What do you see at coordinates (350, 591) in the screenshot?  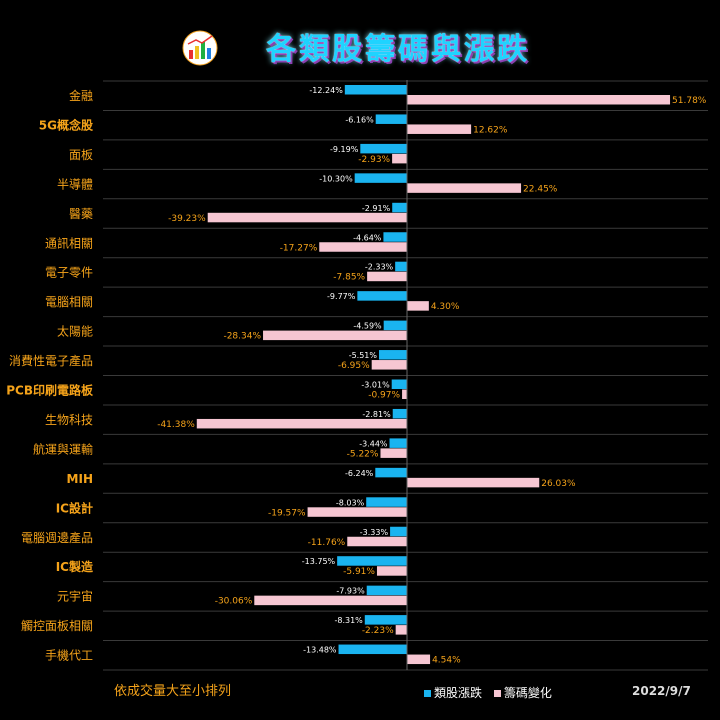 I see `value-label-price: -7.93%` at bounding box center [350, 591].